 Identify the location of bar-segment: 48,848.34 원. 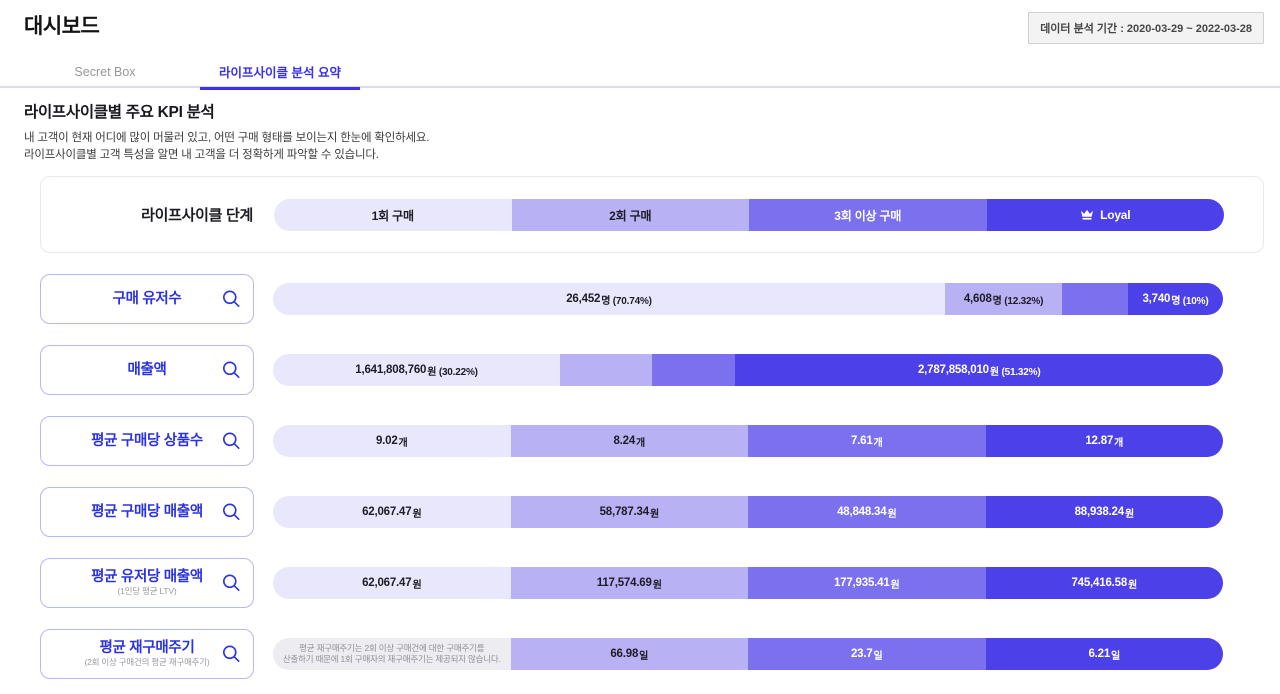
(867, 512).